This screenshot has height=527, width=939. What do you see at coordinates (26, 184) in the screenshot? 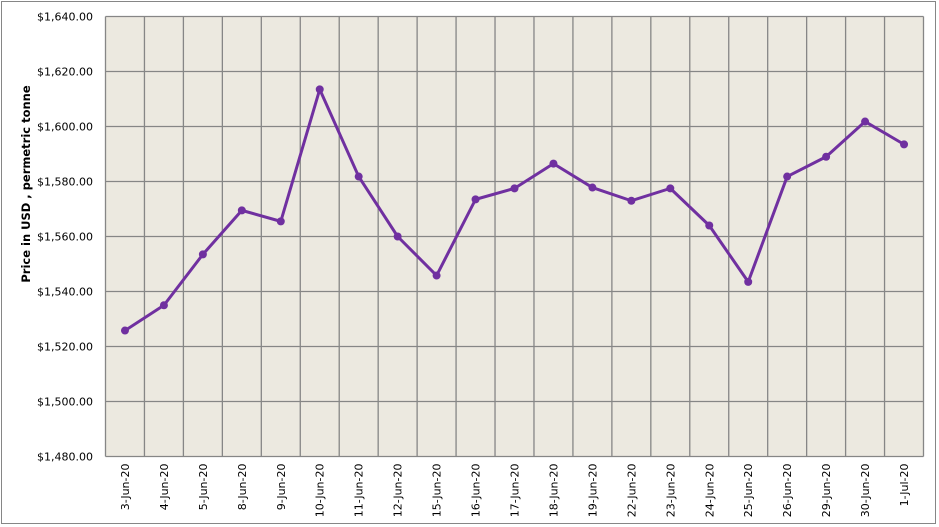
I see `y-axis-label: Price in USD , permetric tonne` at bounding box center [26, 184].